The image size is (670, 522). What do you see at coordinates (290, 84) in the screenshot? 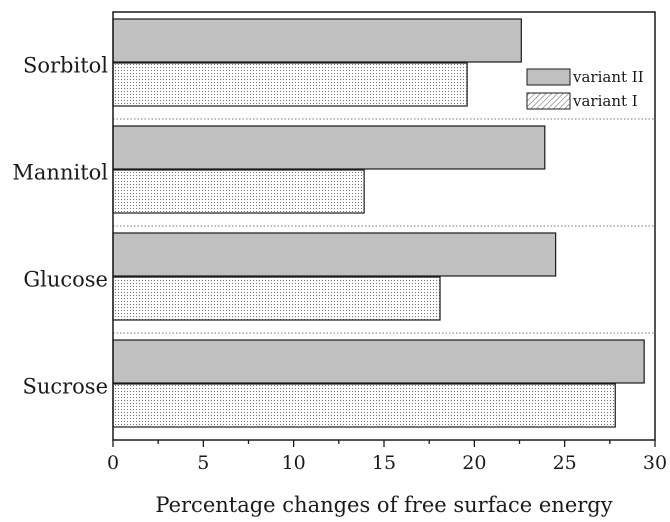
I see `bar-sorbitol-variant-i` at bounding box center [290, 84].